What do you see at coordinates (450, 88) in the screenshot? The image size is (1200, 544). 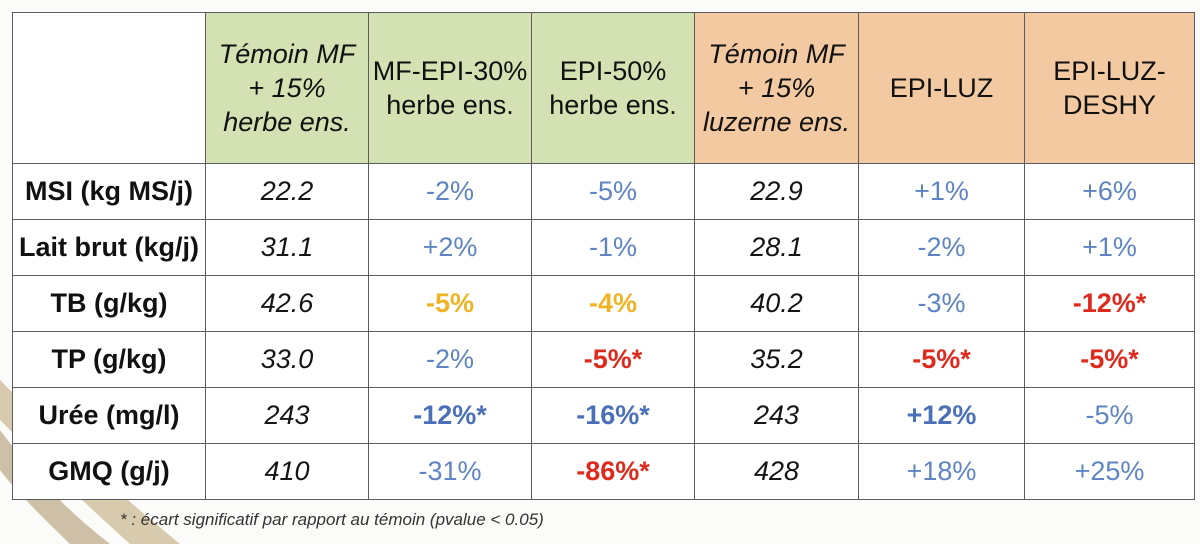 I see `column-header-mf-epi-30: MF-EPI-30% herbe ens.` at bounding box center [450, 88].